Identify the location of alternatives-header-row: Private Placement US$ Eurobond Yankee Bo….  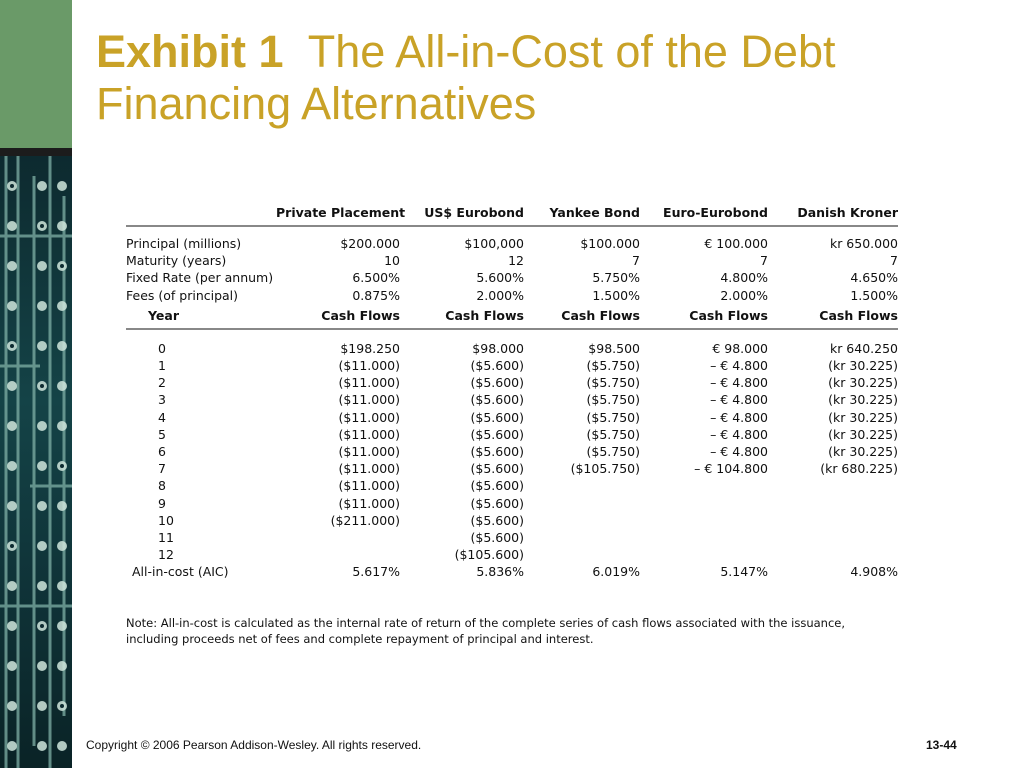
(512, 213).